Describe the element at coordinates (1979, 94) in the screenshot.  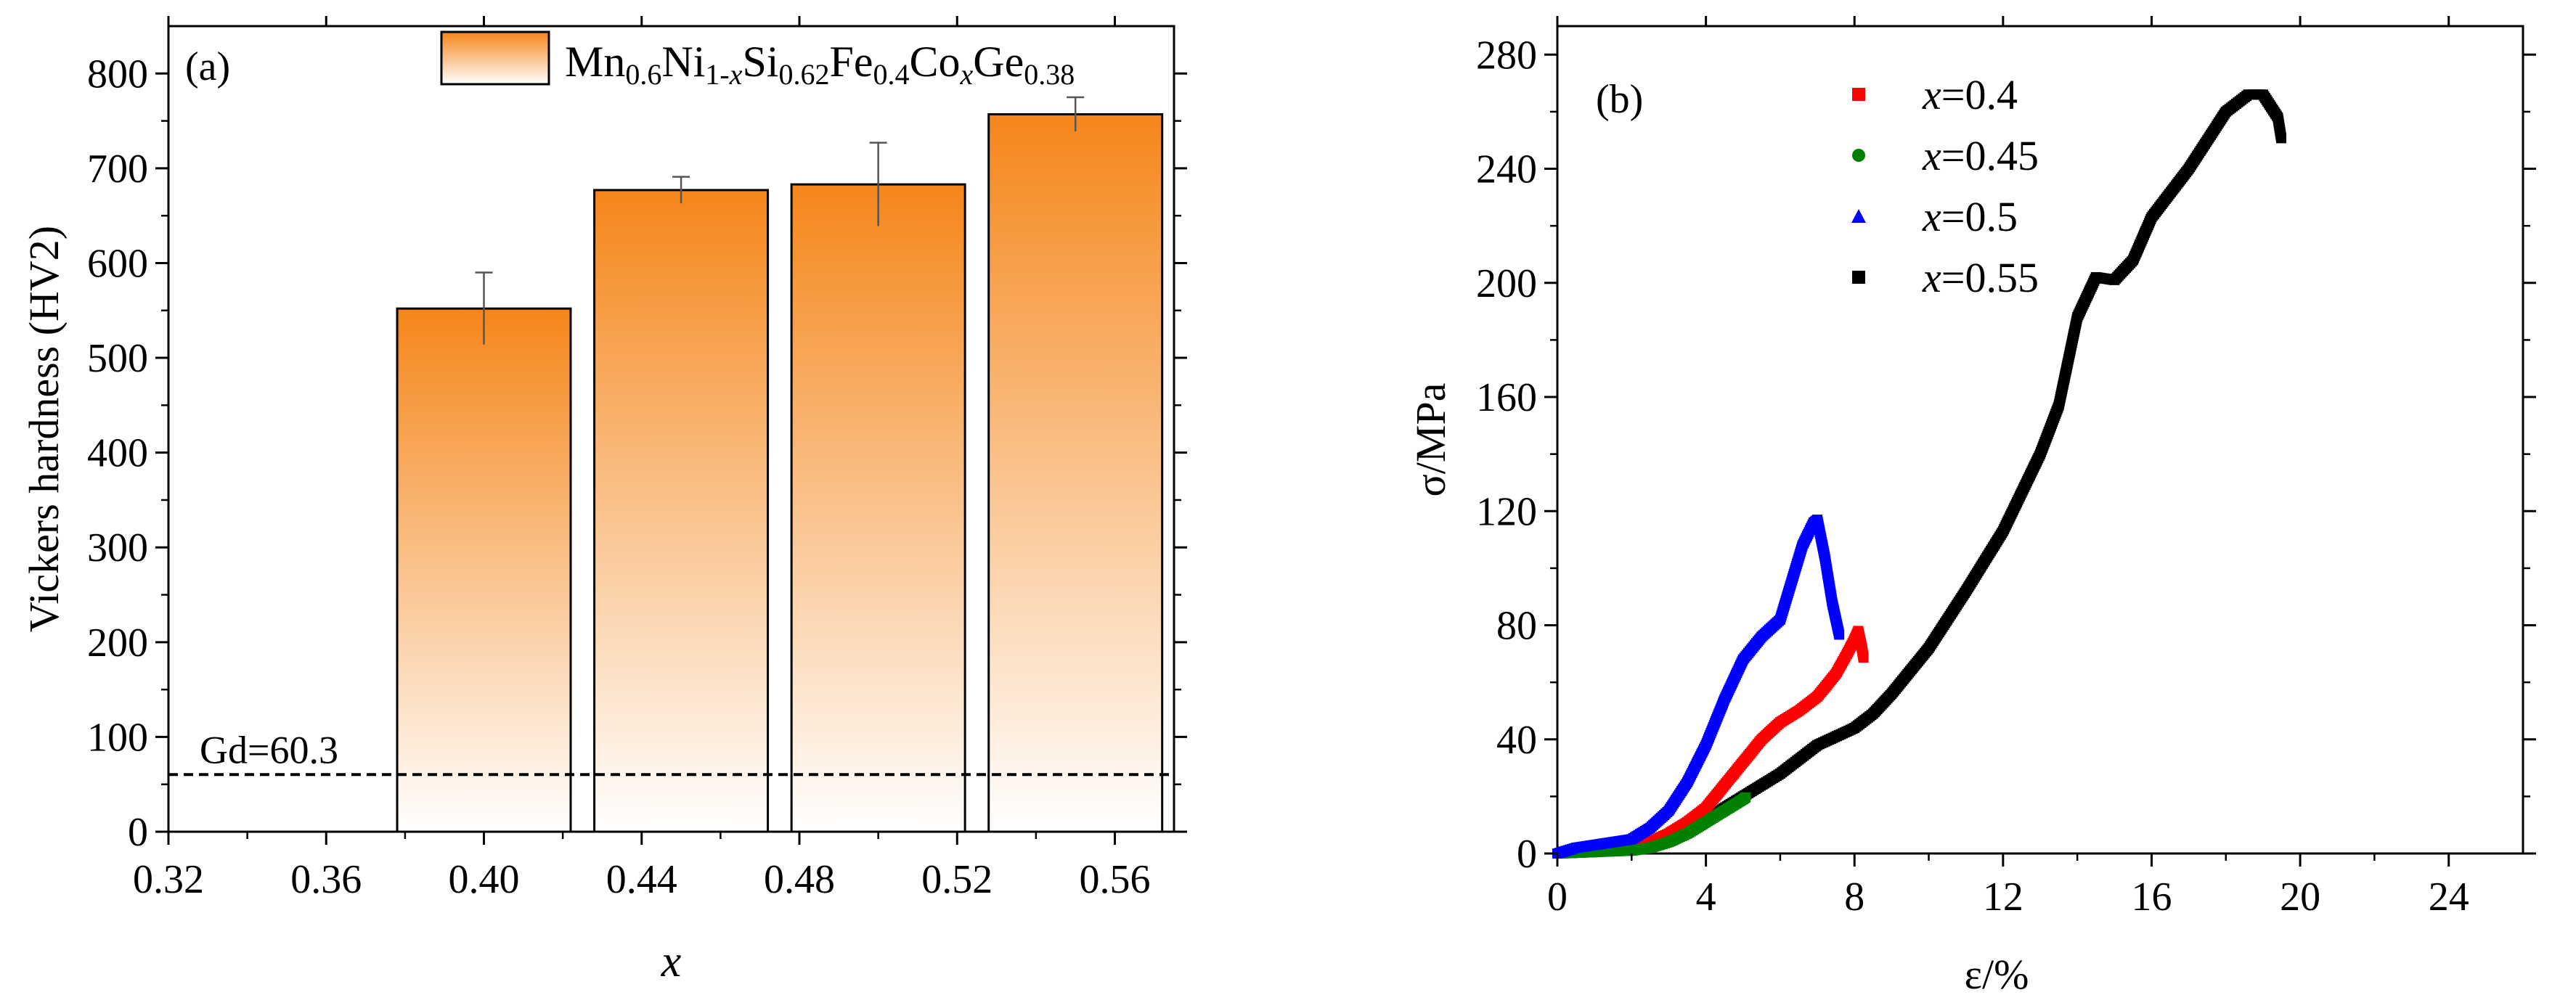
I see `legend-value: =0.4` at that location.